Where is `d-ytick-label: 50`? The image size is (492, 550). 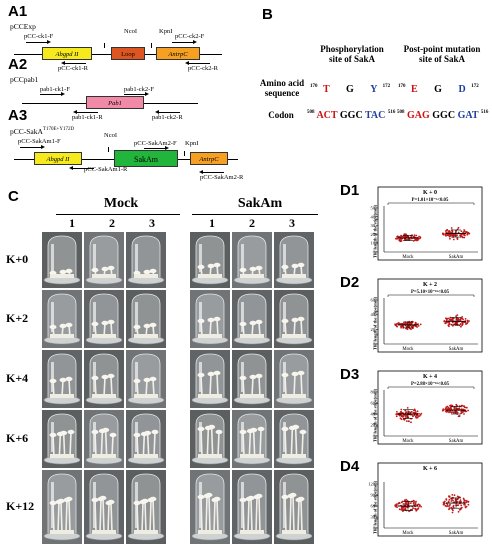
d-ytick-label: 50 is located at coordinates (373, 208).